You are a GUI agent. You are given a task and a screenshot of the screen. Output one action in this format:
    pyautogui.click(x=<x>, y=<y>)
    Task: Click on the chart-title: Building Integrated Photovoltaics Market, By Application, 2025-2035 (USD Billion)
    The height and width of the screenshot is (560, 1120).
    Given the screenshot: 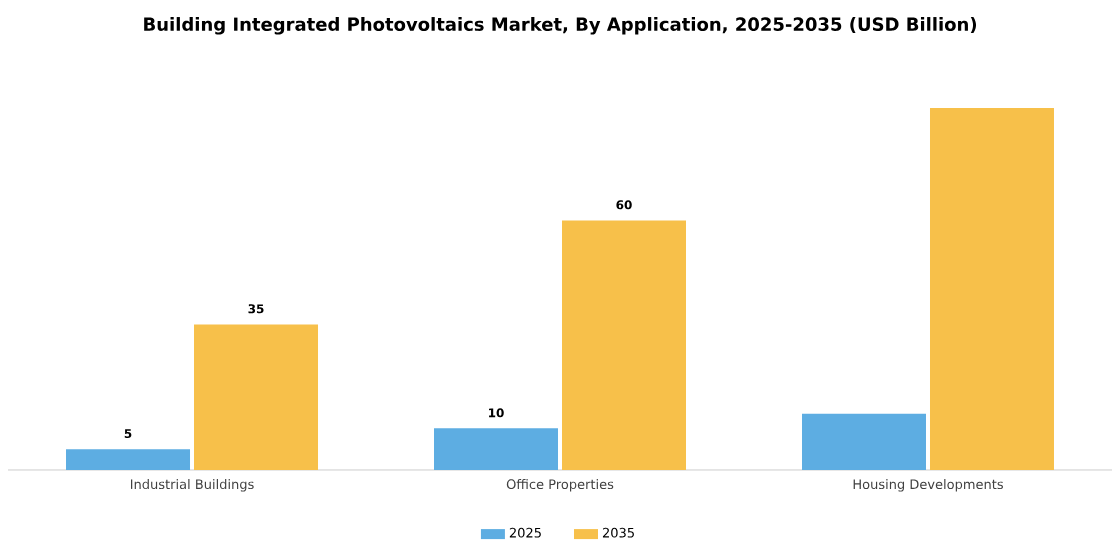 What is the action you would take?
    pyautogui.click(x=560, y=26)
    